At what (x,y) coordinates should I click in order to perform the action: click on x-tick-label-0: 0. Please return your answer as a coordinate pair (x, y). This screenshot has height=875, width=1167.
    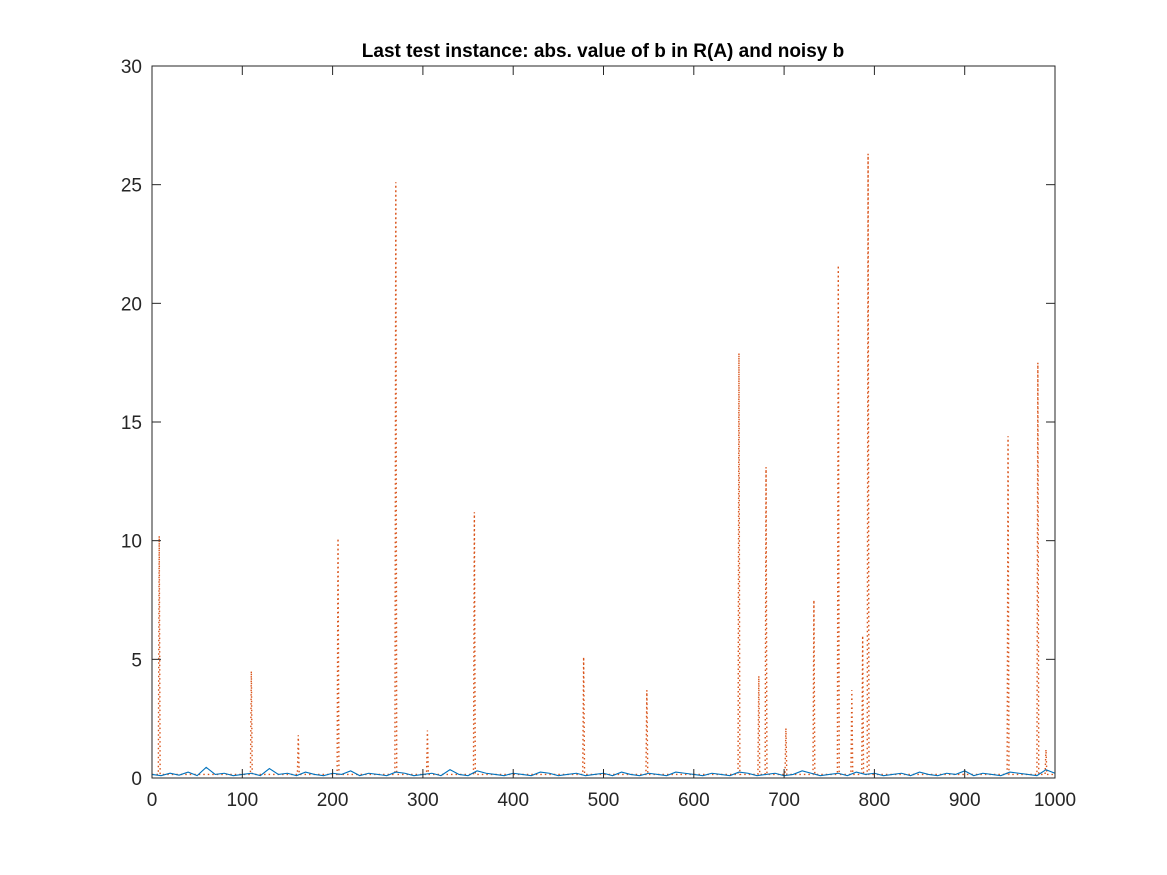
    Looking at the image, I should click on (152, 800).